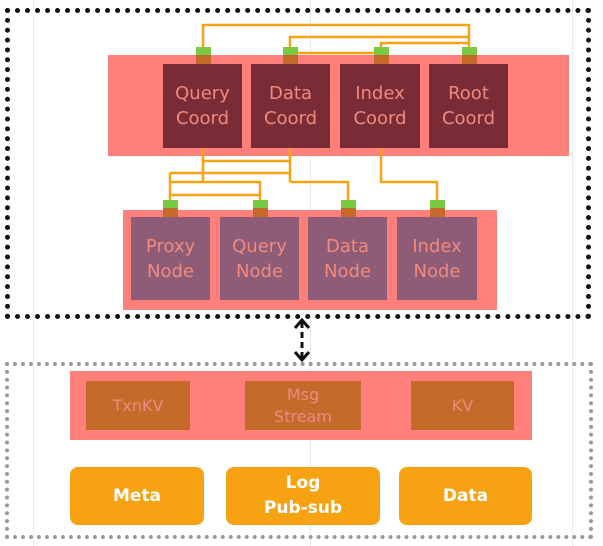  I want to click on proxy-node-box: Proxy Node, so click(170, 258).